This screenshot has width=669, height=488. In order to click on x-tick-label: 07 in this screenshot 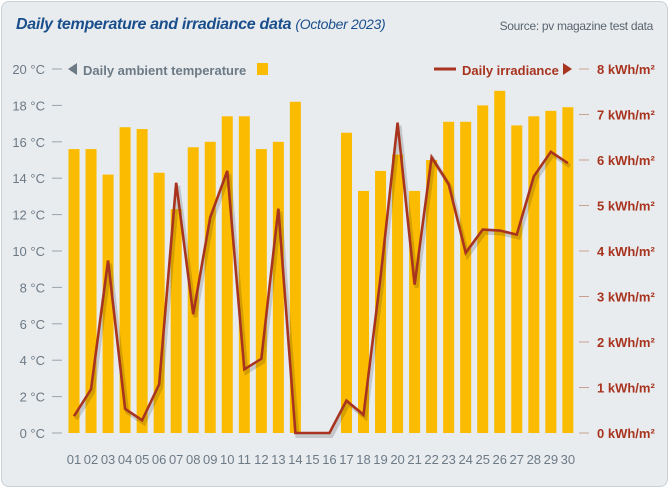, I will do `click(176, 459)`.